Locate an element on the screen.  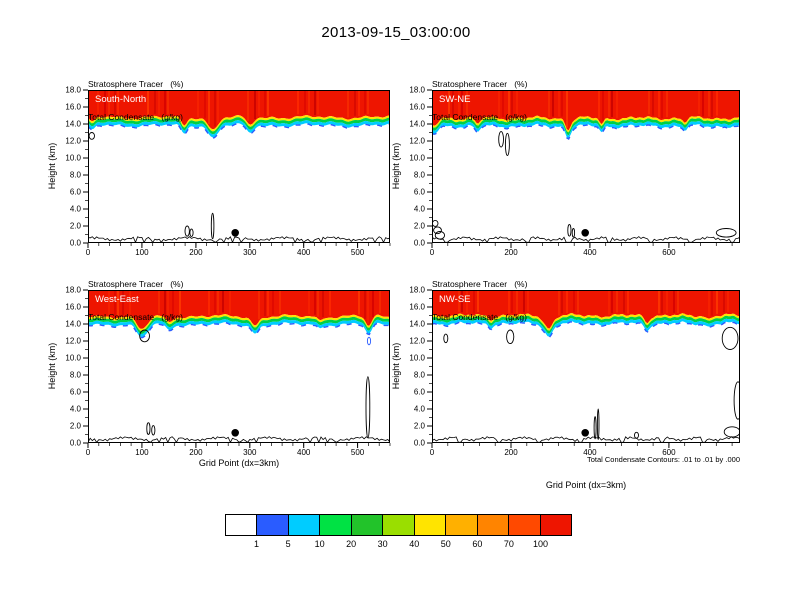
x-tick-label: 100 is located at coordinates (142, 252).